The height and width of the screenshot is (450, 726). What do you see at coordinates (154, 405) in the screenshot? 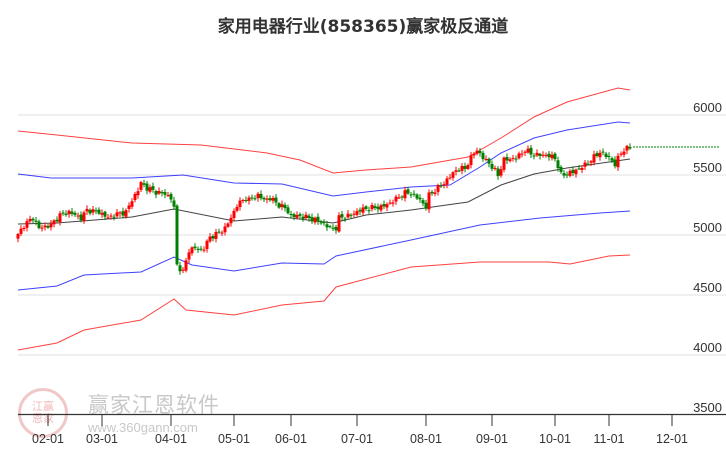
I see `watermark-brand: 赢家江恩软件` at bounding box center [154, 405].